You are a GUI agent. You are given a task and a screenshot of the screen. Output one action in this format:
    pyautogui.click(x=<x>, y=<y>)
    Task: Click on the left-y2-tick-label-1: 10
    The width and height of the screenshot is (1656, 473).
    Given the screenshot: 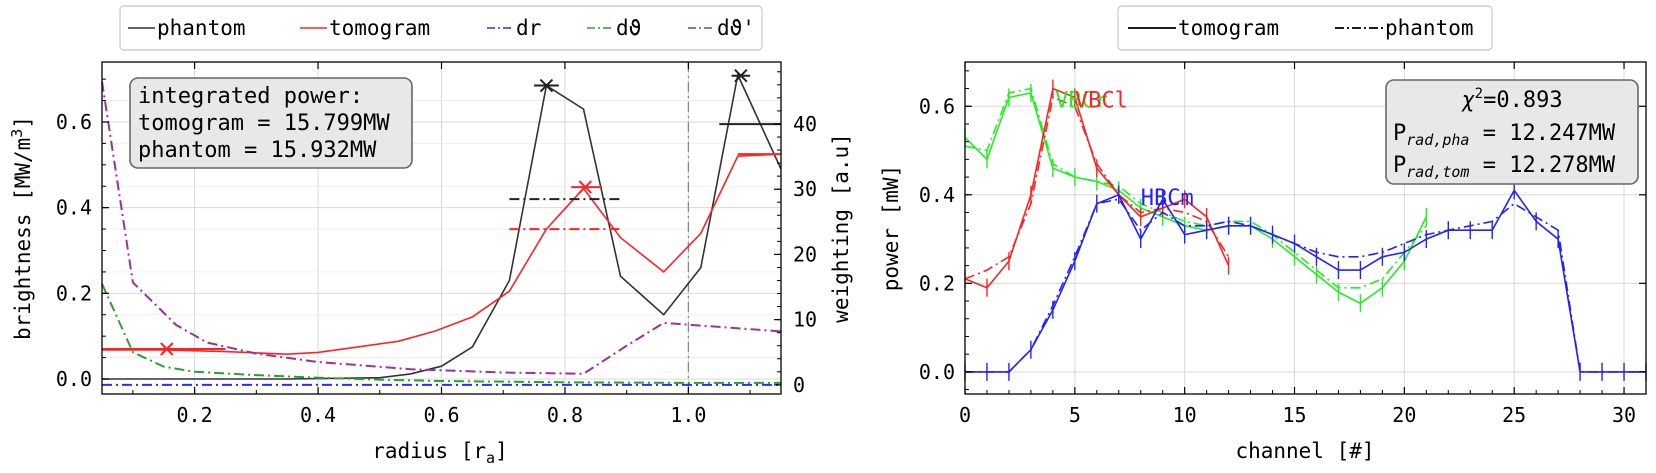 What is the action you would take?
    pyautogui.click(x=805, y=320)
    